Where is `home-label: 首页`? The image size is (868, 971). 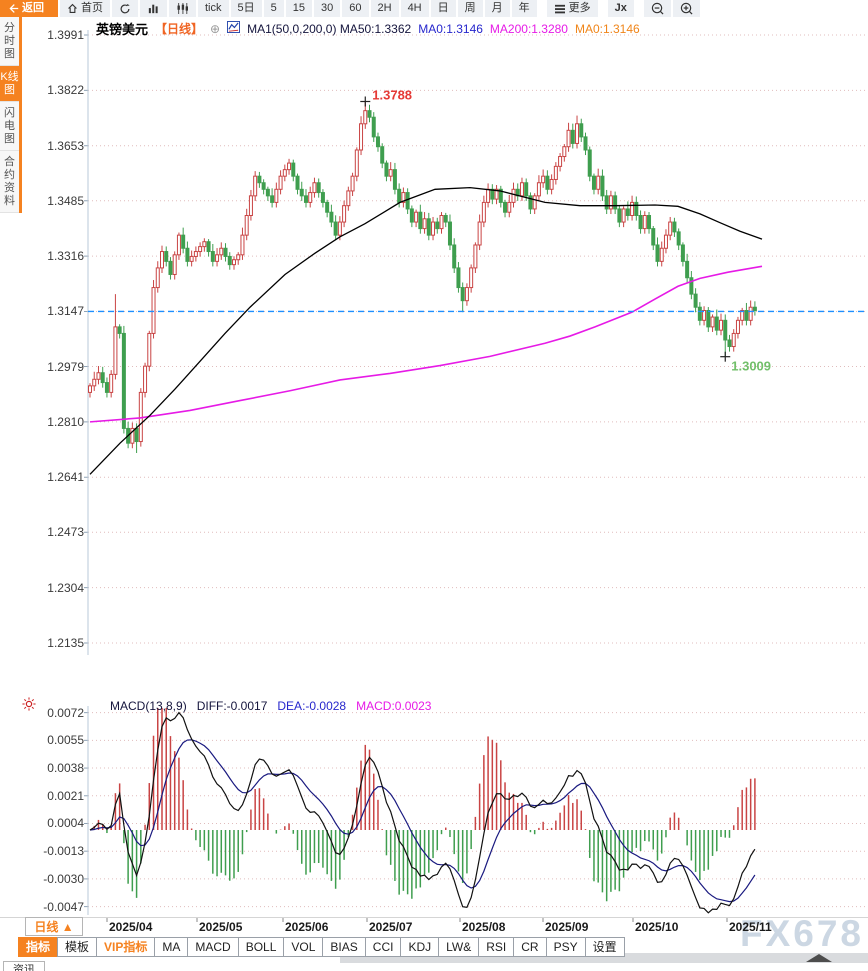
home-label: 首页 is located at coordinates (92, 8).